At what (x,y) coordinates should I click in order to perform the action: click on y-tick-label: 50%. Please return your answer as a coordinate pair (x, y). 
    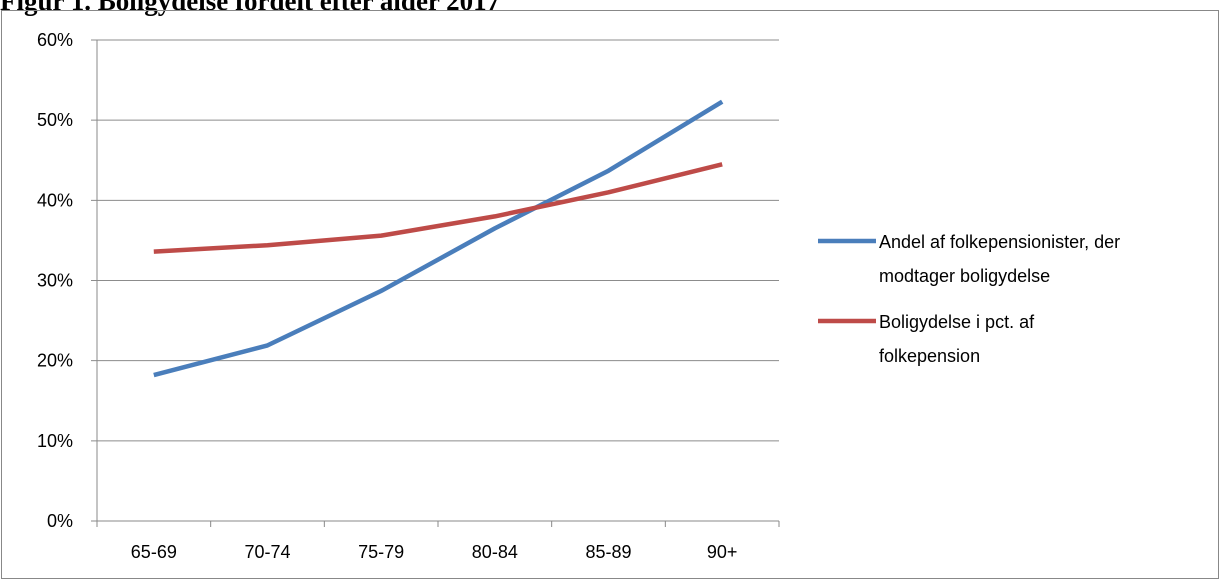
    Looking at the image, I should click on (55, 120).